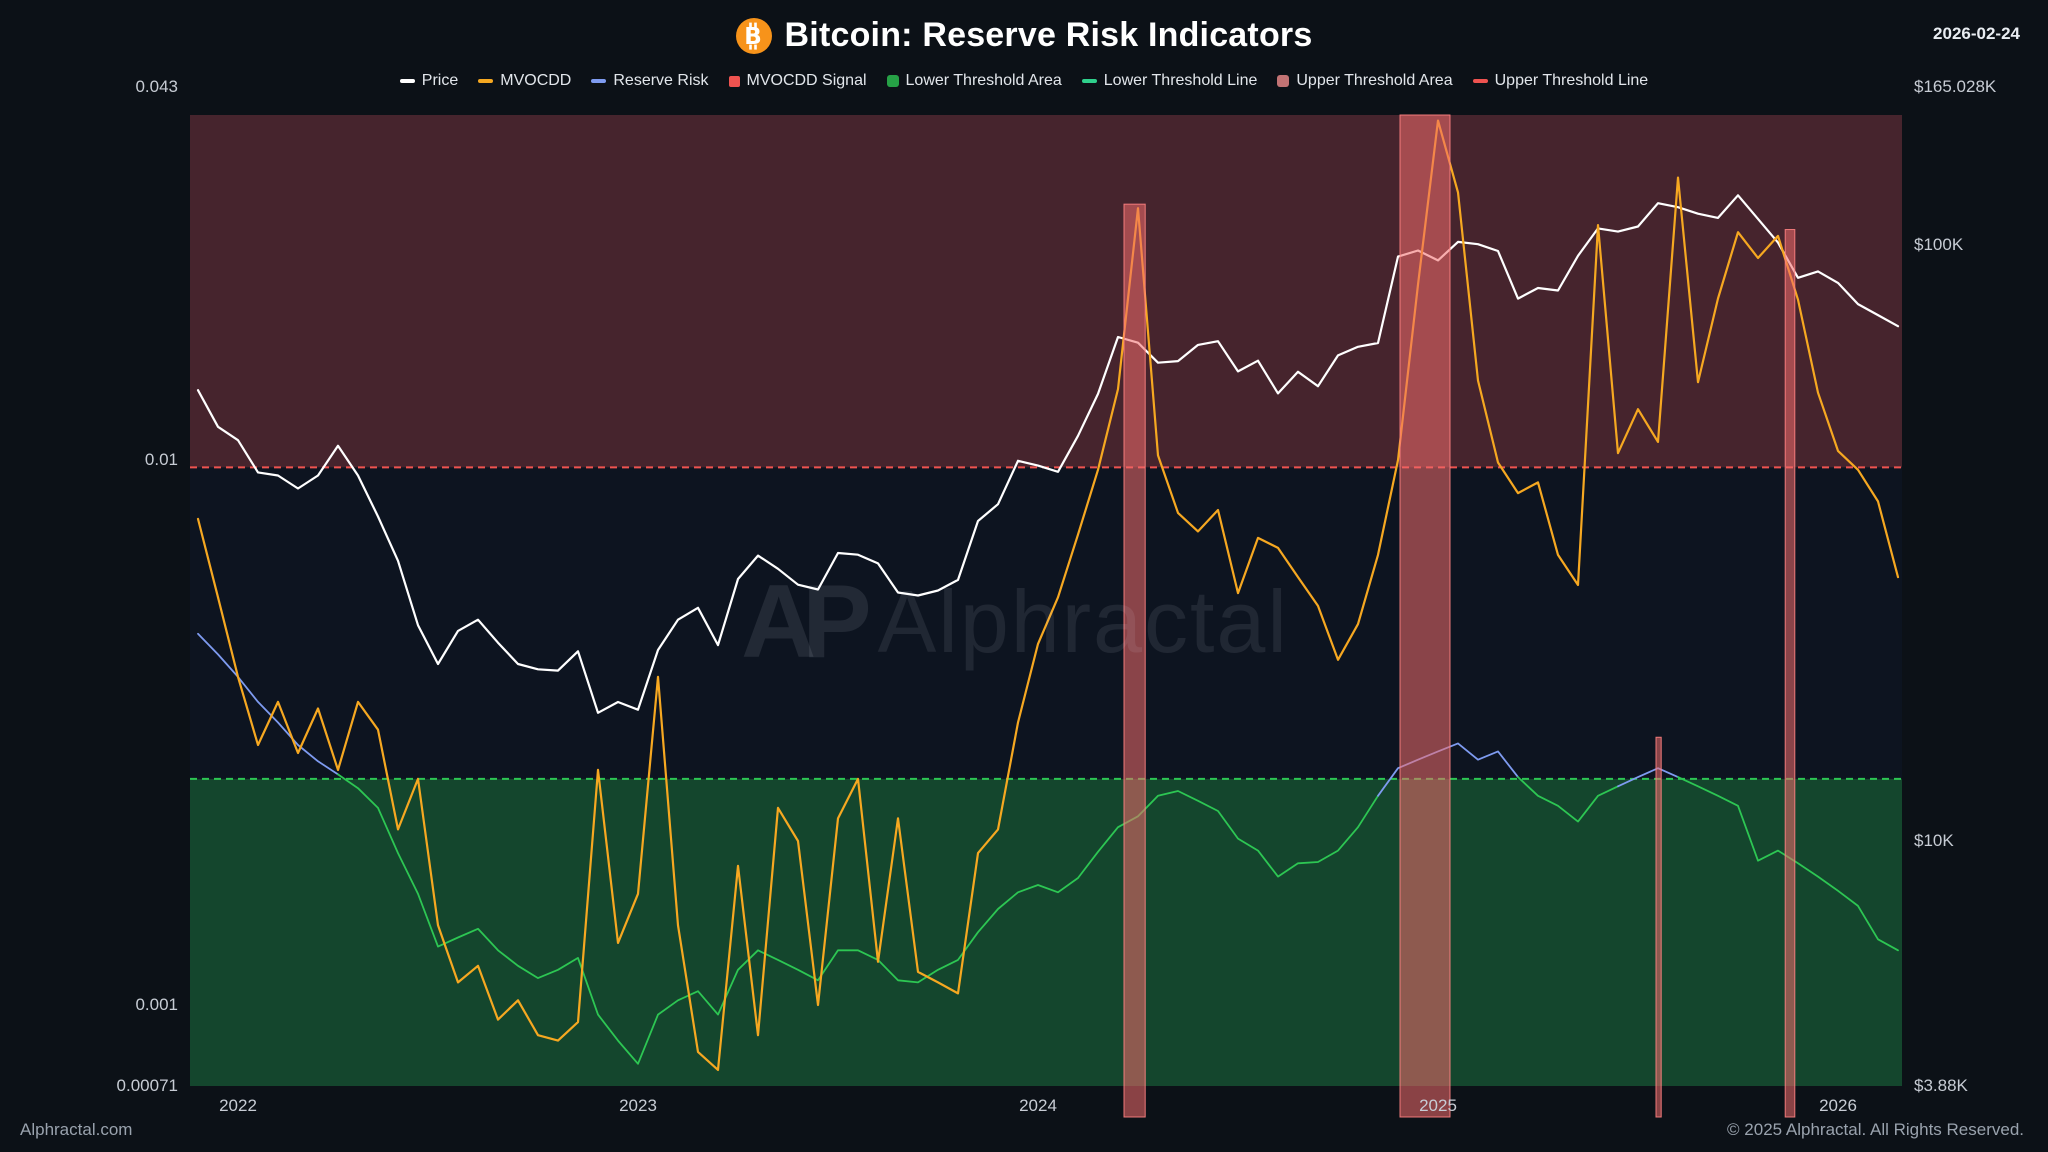 The width and height of the screenshot is (2048, 1152). I want to click on x-axis-tick: 2024, so click(1038, 1105).